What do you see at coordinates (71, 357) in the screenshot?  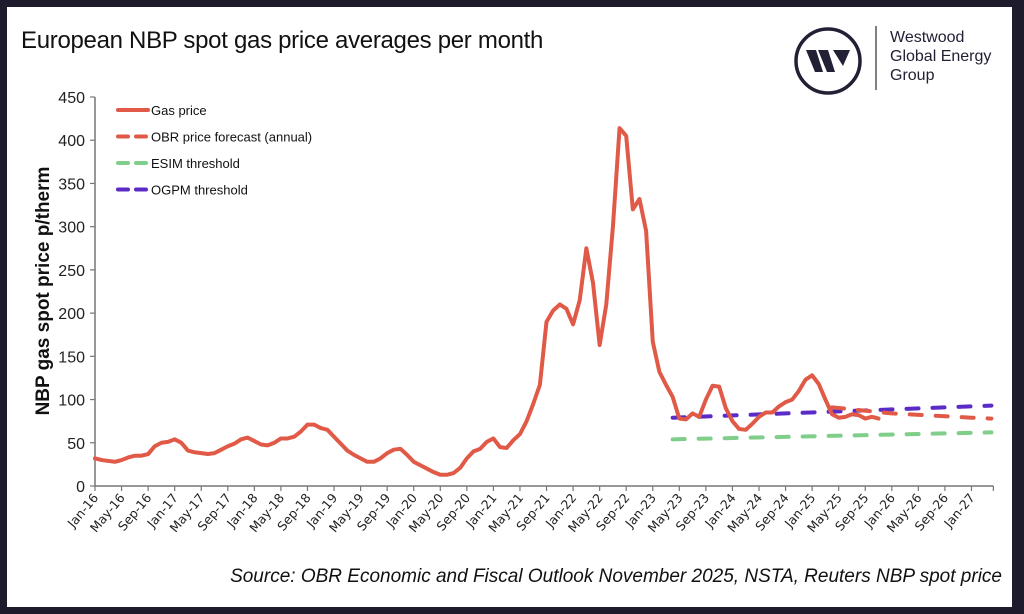 I see `y-tick-label: 150` at bounding box center [71, 357].